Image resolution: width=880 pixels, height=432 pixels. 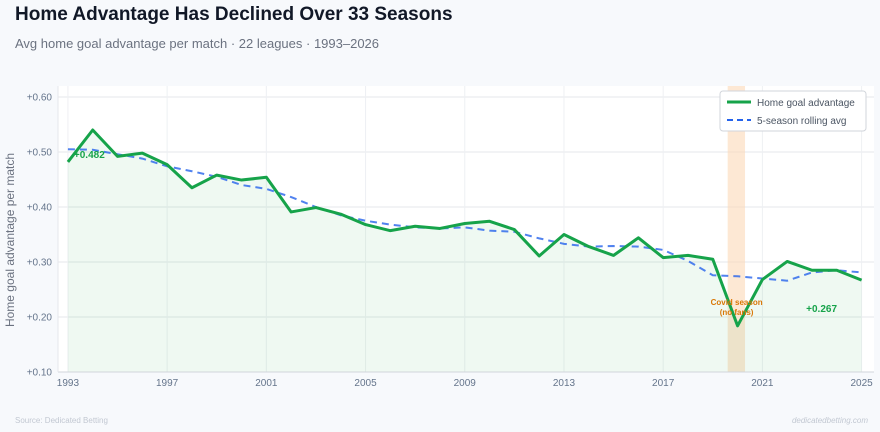 I want to click on y-tick-label: +0.10, so click(x=40, y=373).